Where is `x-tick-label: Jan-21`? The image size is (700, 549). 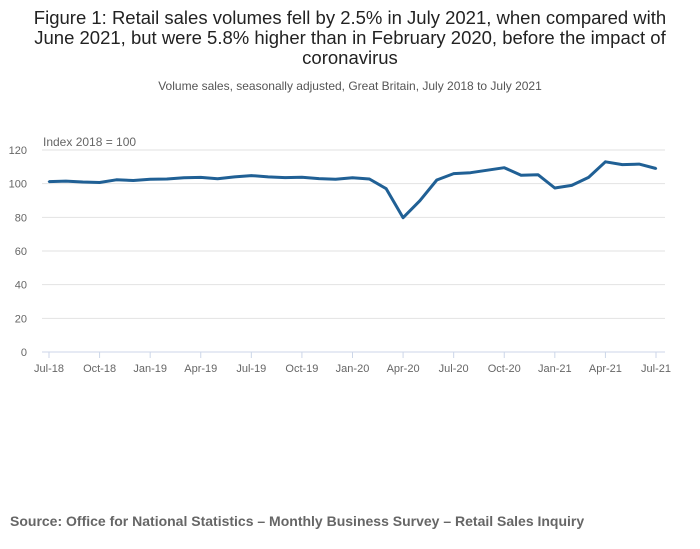 x-tick-label: Jan-21 is located at coordinates (555, 369).